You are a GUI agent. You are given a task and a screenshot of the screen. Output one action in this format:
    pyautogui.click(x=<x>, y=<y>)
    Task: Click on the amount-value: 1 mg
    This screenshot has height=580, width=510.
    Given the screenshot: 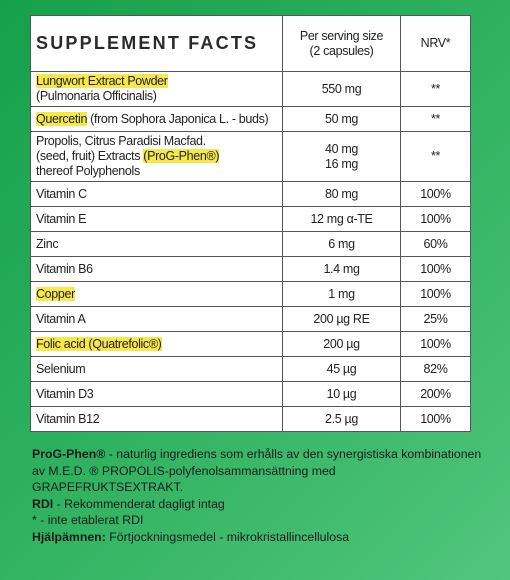 What is the action you would take?
    pyautogui.click(x=341, y=293)
    